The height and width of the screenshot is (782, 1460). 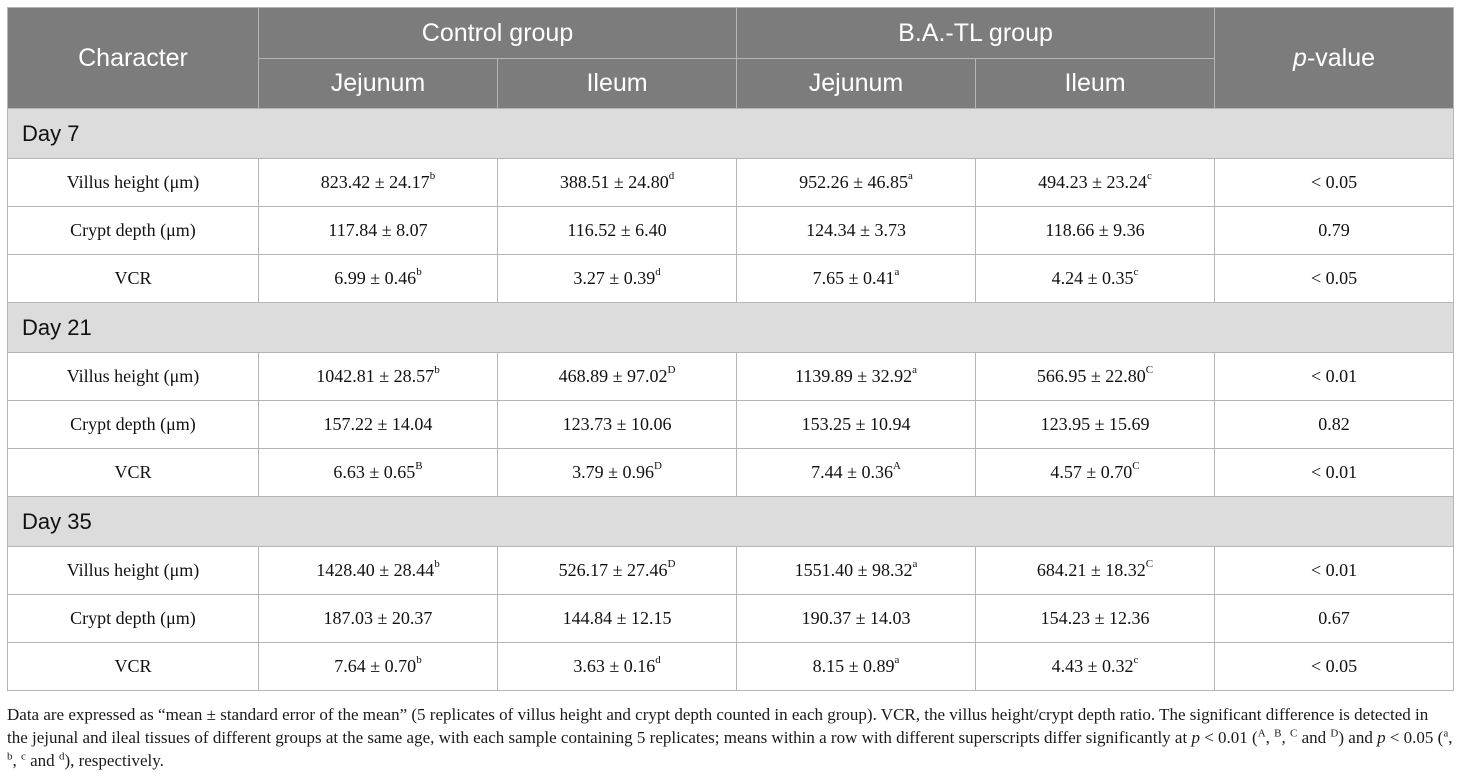 I want to click on cell-value: 684.21 ± 18.32, so click(x=1091, y=570).